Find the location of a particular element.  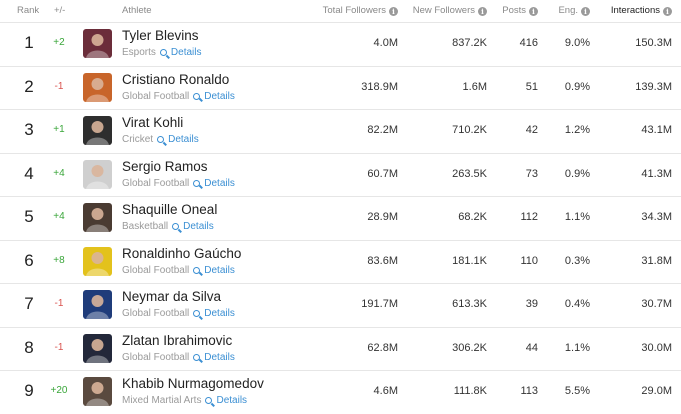

new-followers: 1.6M is located at coordinates (474, 86).